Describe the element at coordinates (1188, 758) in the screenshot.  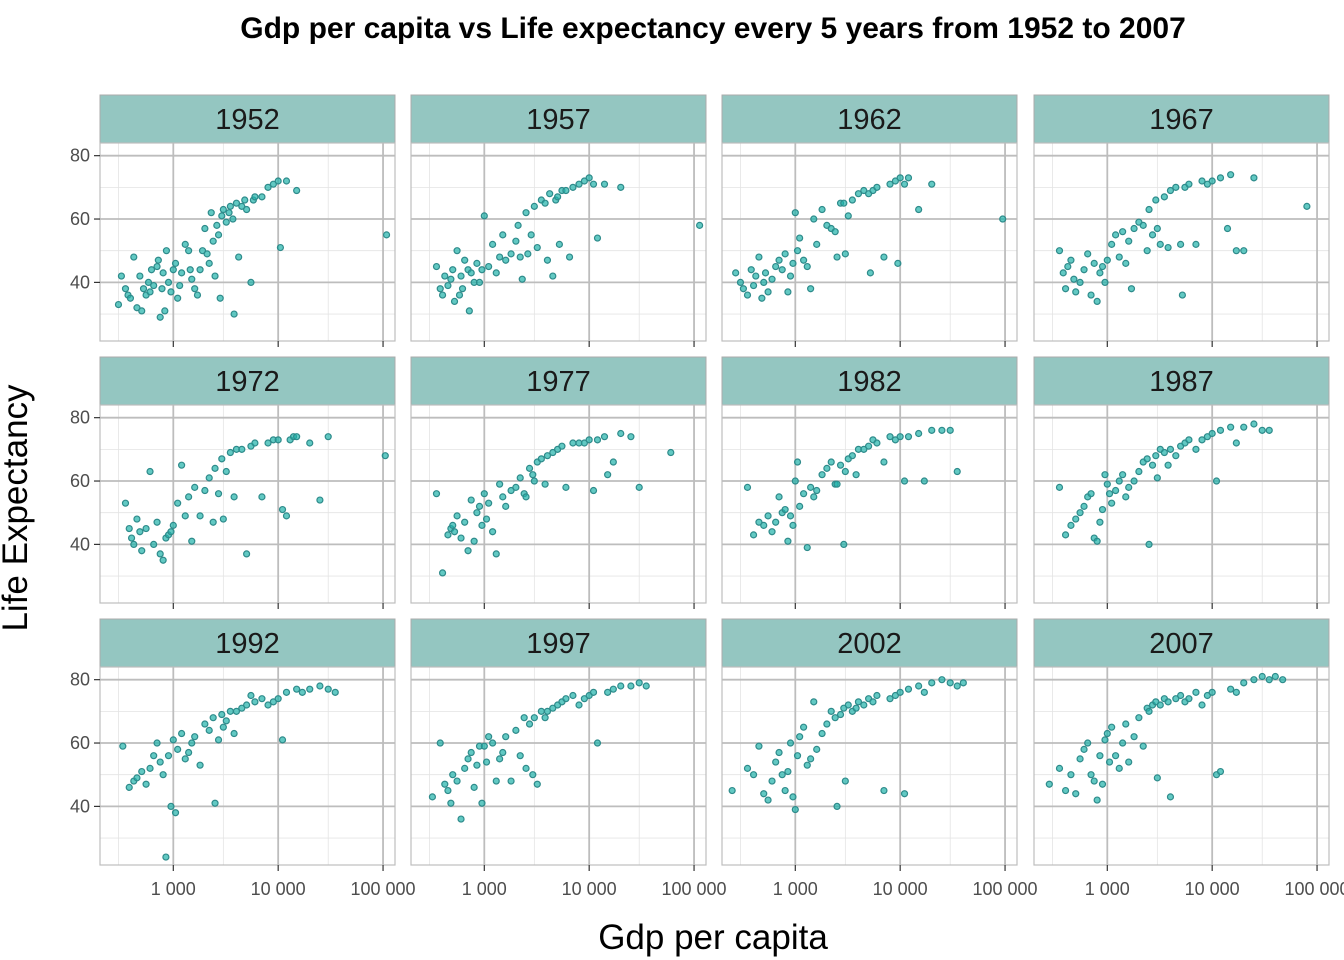
I see `panel-2007: 2007 1 000 10 000 100 000` at that location.